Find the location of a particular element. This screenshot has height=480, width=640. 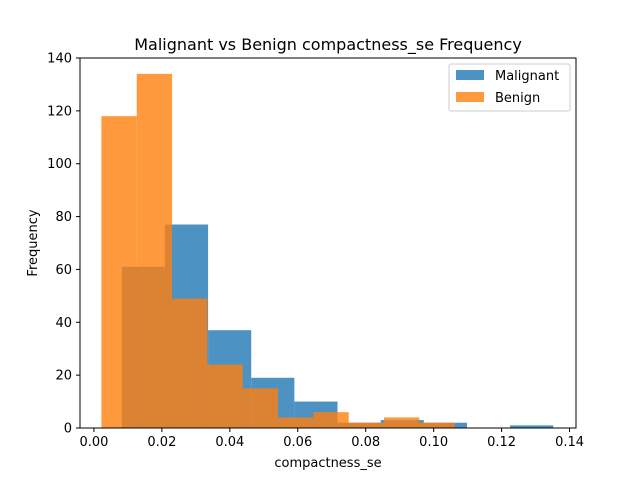

legend-swatch-benign is located at coordinates (470, 97).